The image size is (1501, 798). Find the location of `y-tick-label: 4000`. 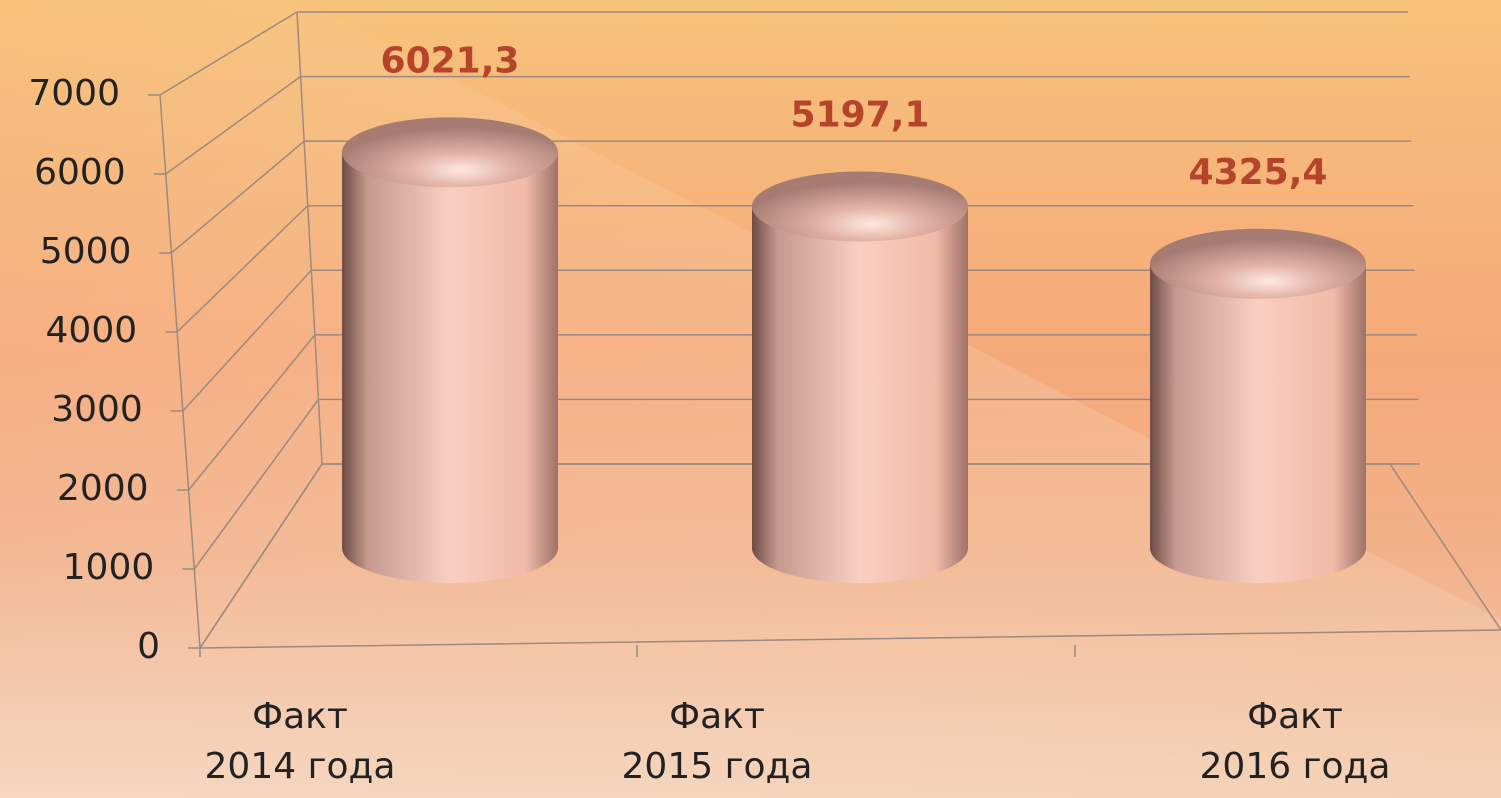

y-tick-label: 4000 is located at coordinates (92, 330).